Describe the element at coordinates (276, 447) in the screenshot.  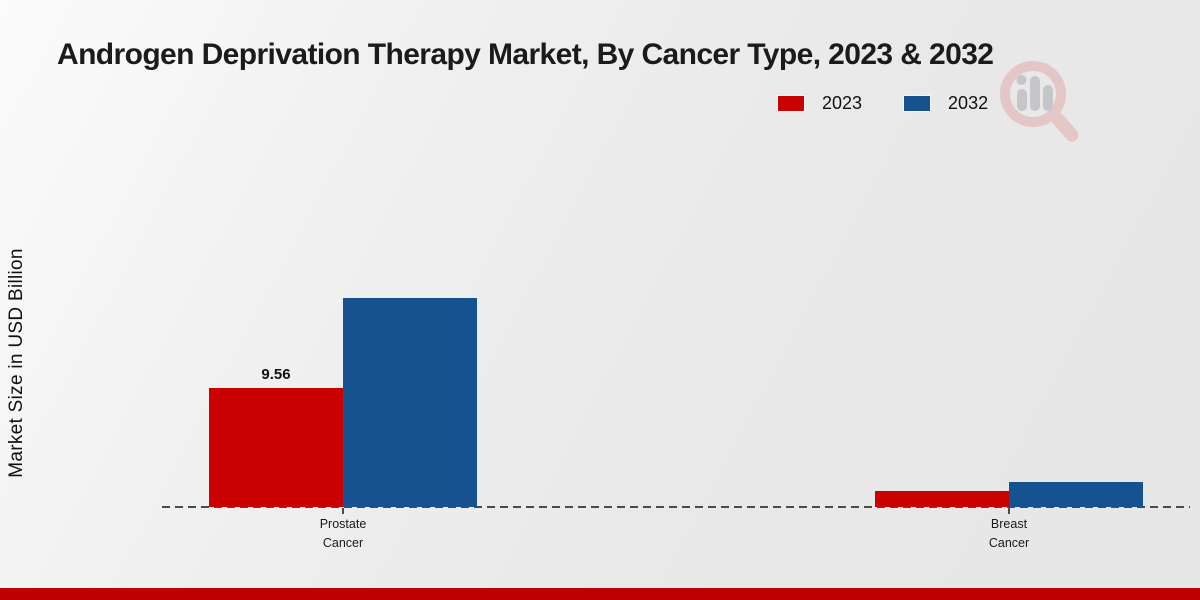
I see `bar-2023-prostate-cancer` at that location.